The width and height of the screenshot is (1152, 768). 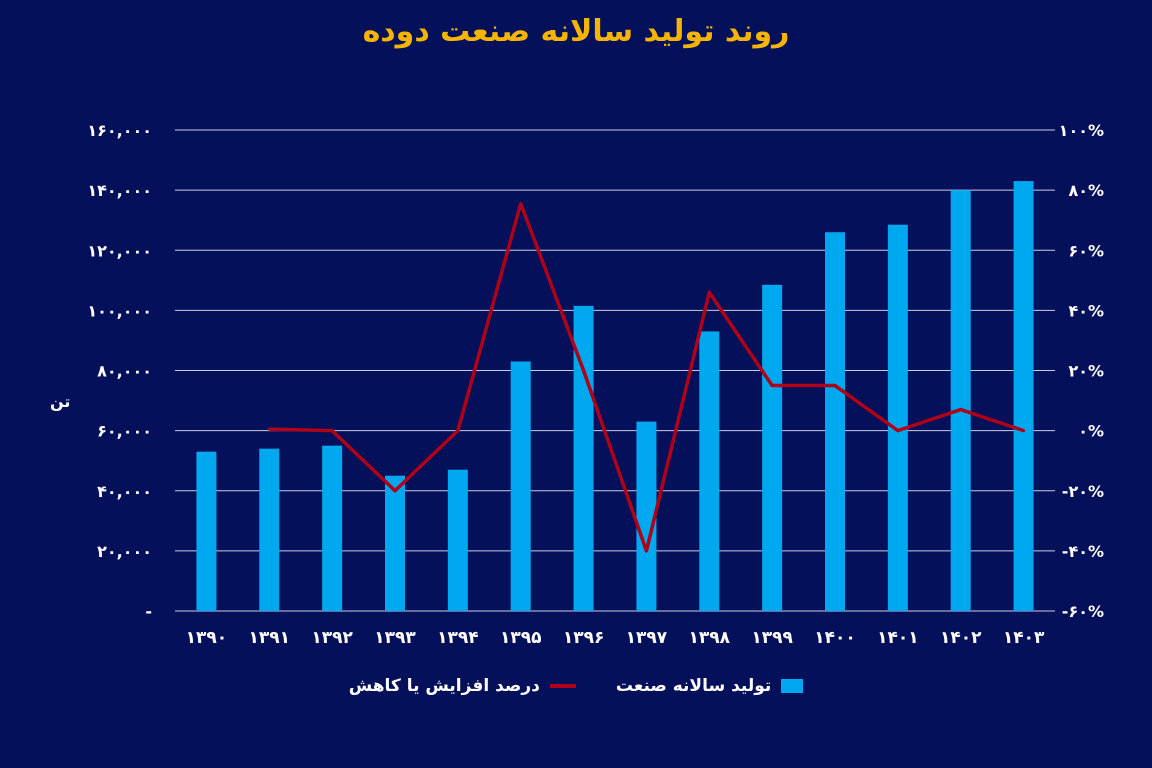 I want to click on right-tick-label: ۱۰۰%, so click(x=1081, y=130).